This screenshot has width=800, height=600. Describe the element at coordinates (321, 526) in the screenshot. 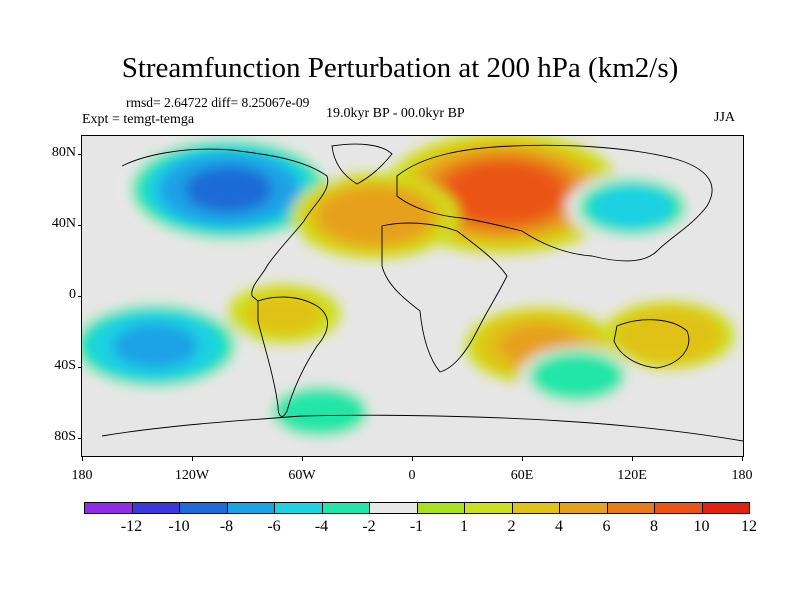

I see `colorbar-label: -4` at that location.